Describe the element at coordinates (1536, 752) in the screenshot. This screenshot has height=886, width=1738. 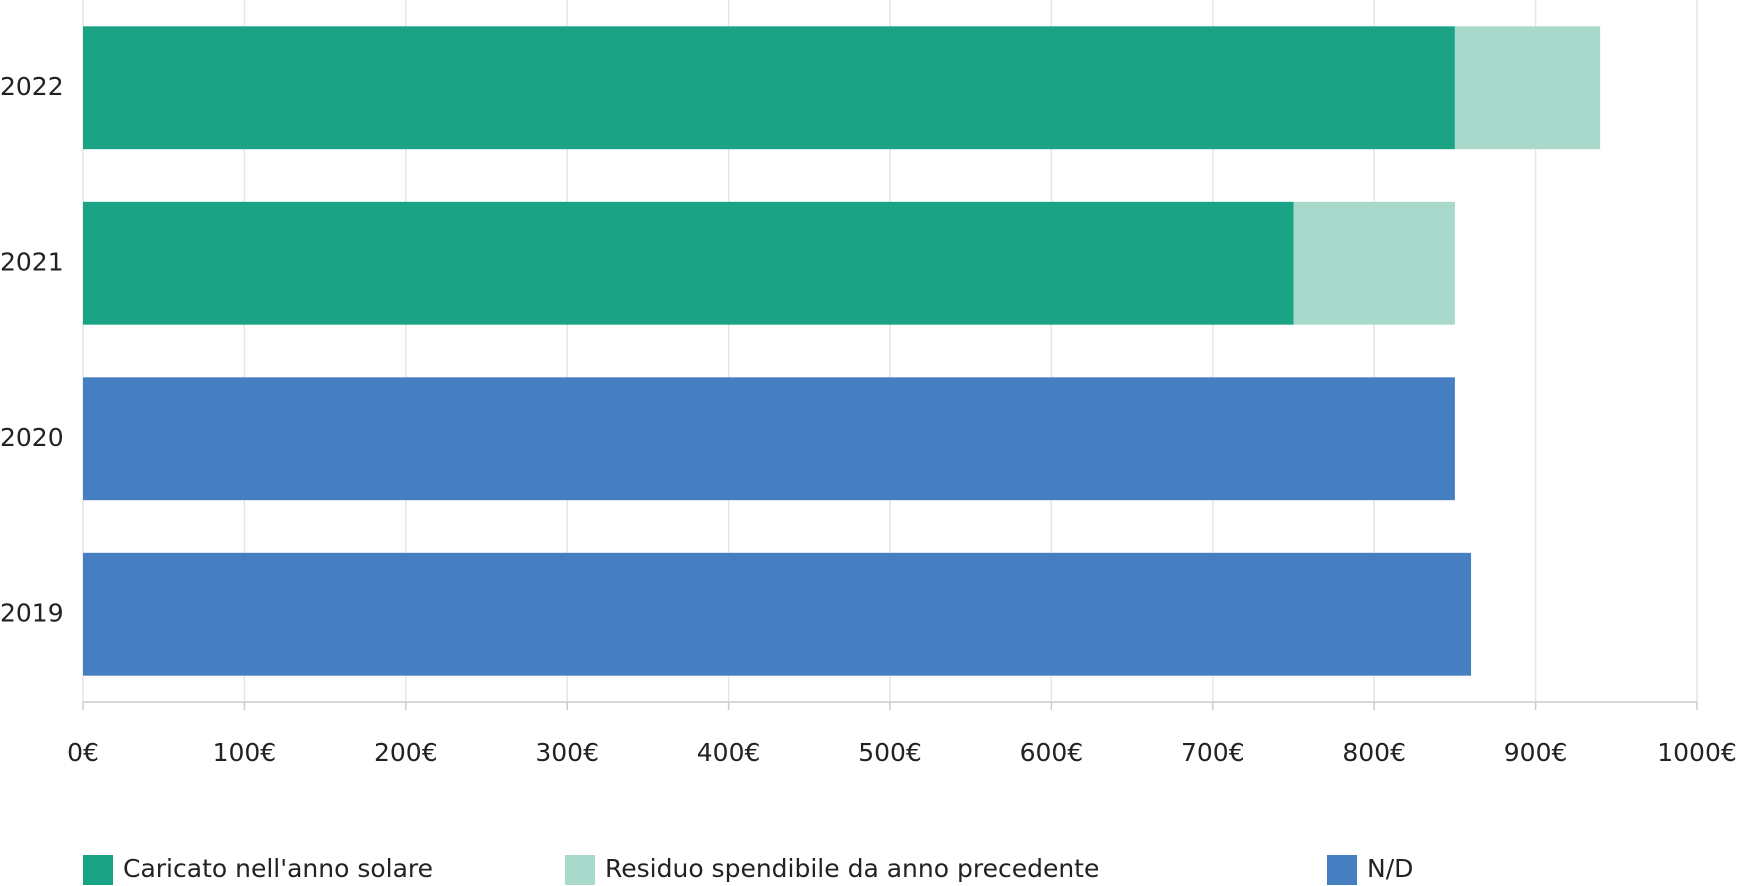
I see `x-tick-label: 900€` at that location.